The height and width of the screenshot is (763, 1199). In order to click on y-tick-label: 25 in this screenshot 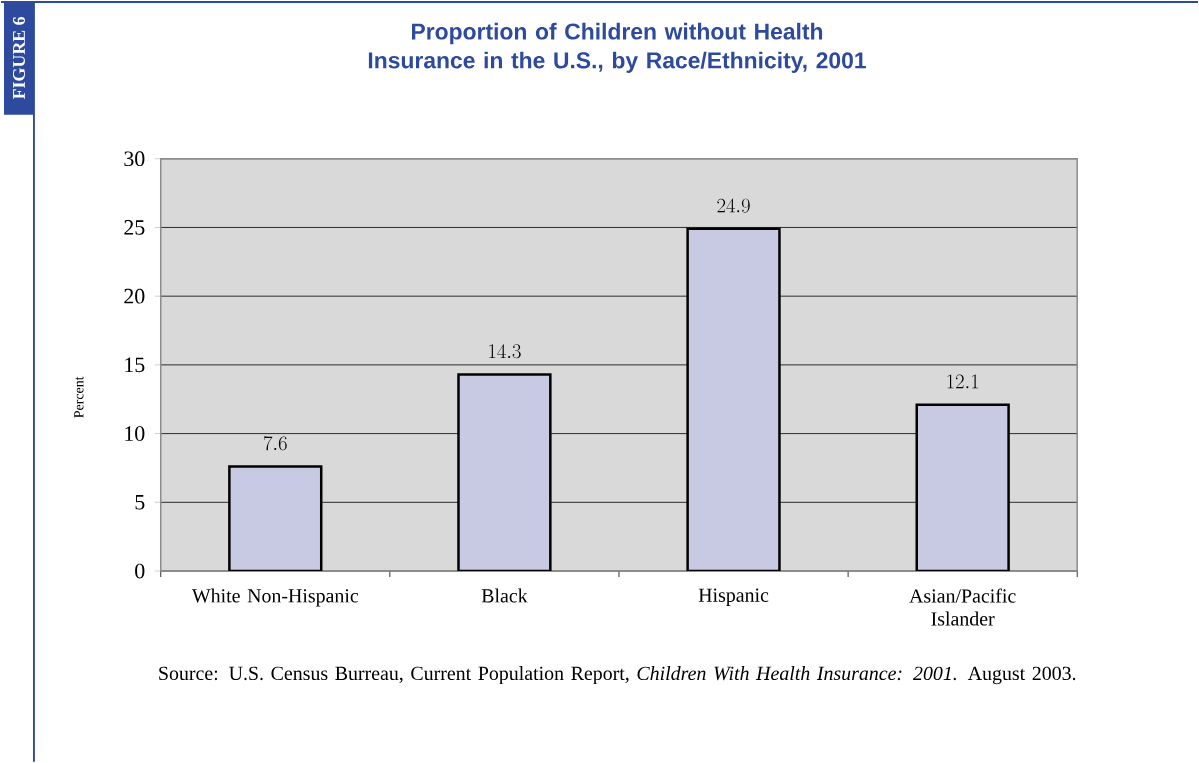, I will do `click(134, 227)`.